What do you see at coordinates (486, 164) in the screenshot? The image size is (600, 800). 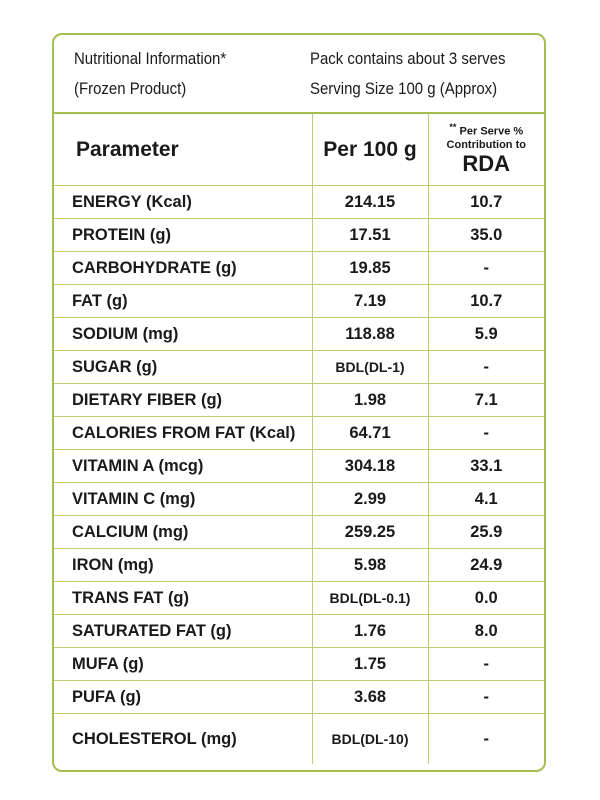 I see `rda-emphasis: RDA` at bounding box center [486, 164].